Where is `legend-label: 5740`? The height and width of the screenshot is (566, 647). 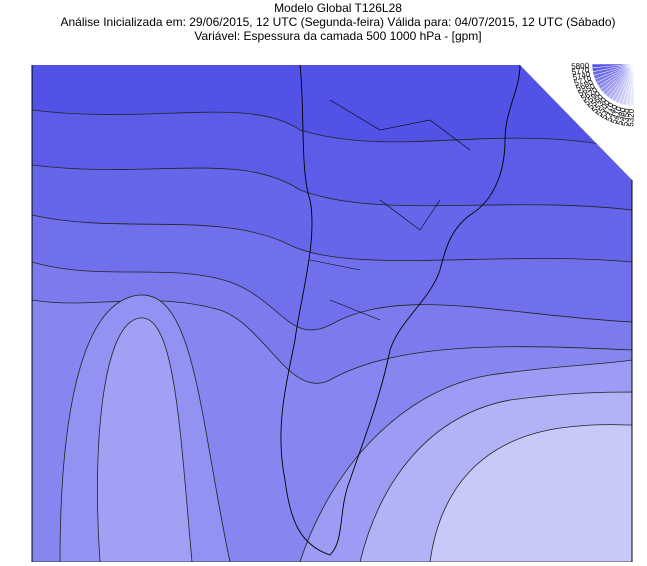
legend-label: 5740 is located at coordinates (582, 75).